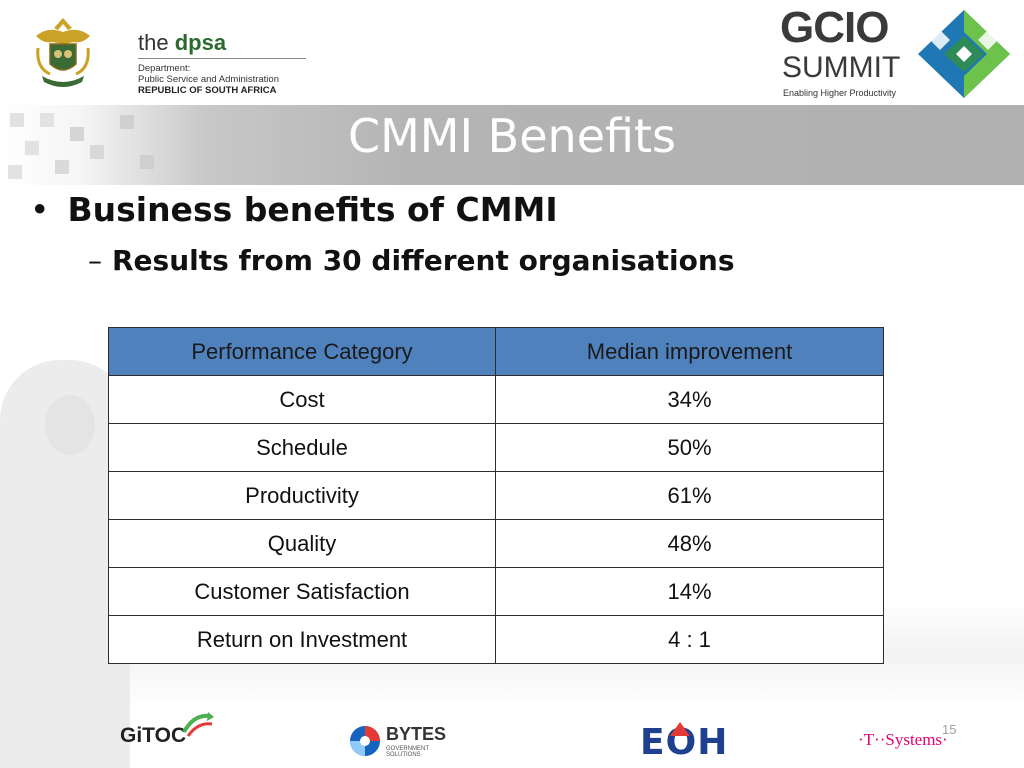 Image resolution: width=1024 pixels, height=768 pixels. What do you see at coordinates (407, 752) in the screenshot?
I see `bytes-subtext: GOVERNMENT SOLUTIONS` at bounding box center [407, 752].